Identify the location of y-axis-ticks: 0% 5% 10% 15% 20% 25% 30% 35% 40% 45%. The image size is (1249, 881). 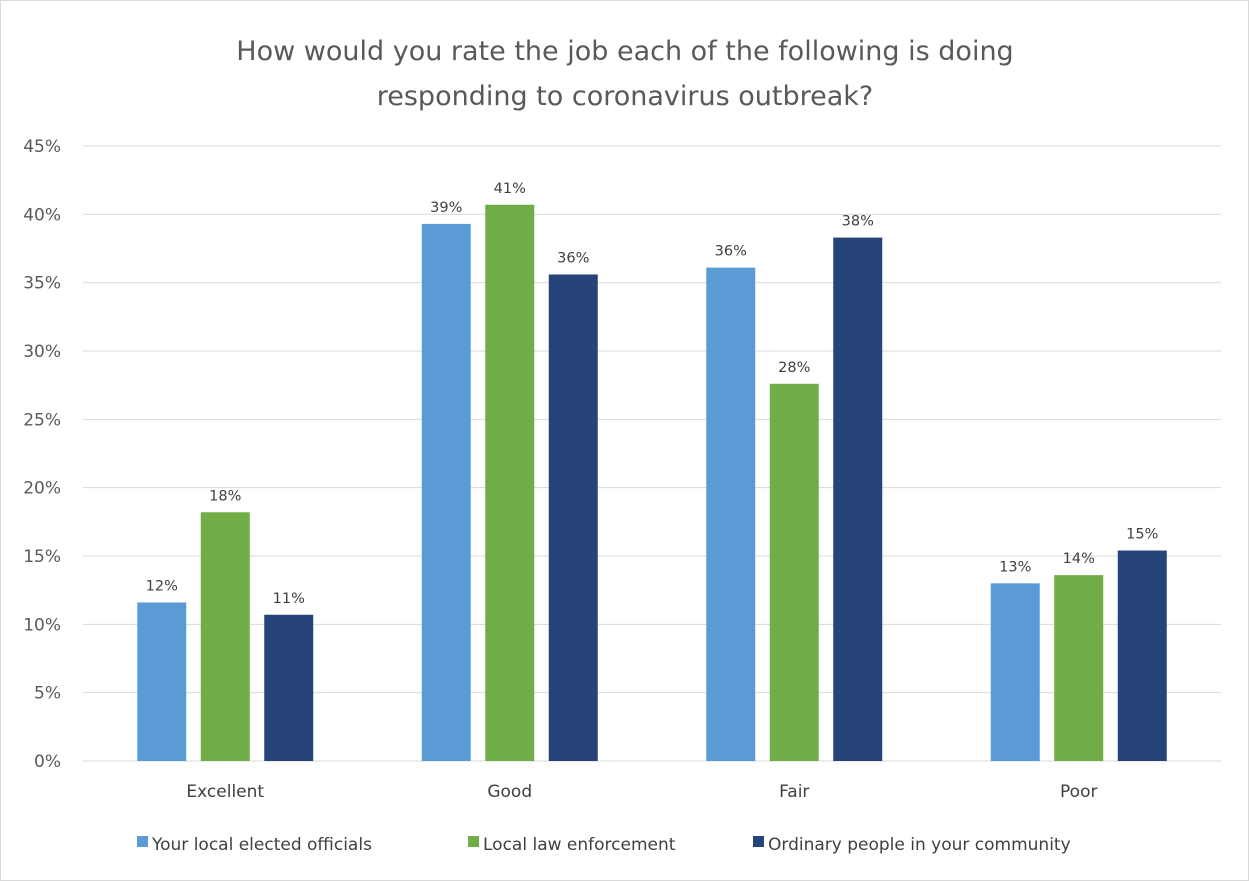
(42, 454).